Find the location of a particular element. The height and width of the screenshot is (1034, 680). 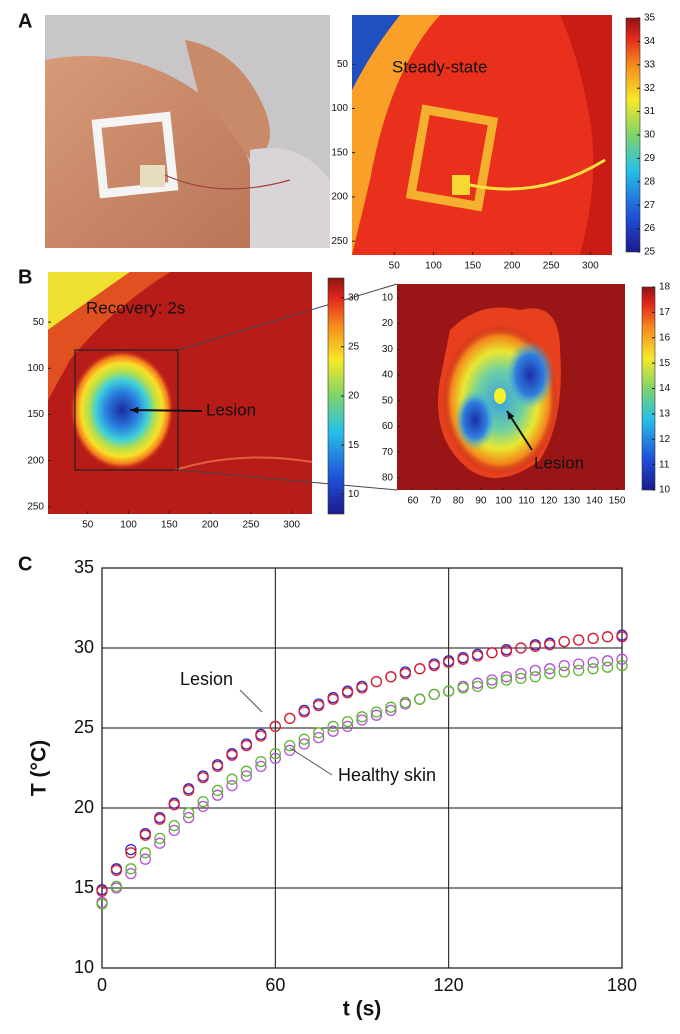

panel-label: C is located at coordinates (25, 564).